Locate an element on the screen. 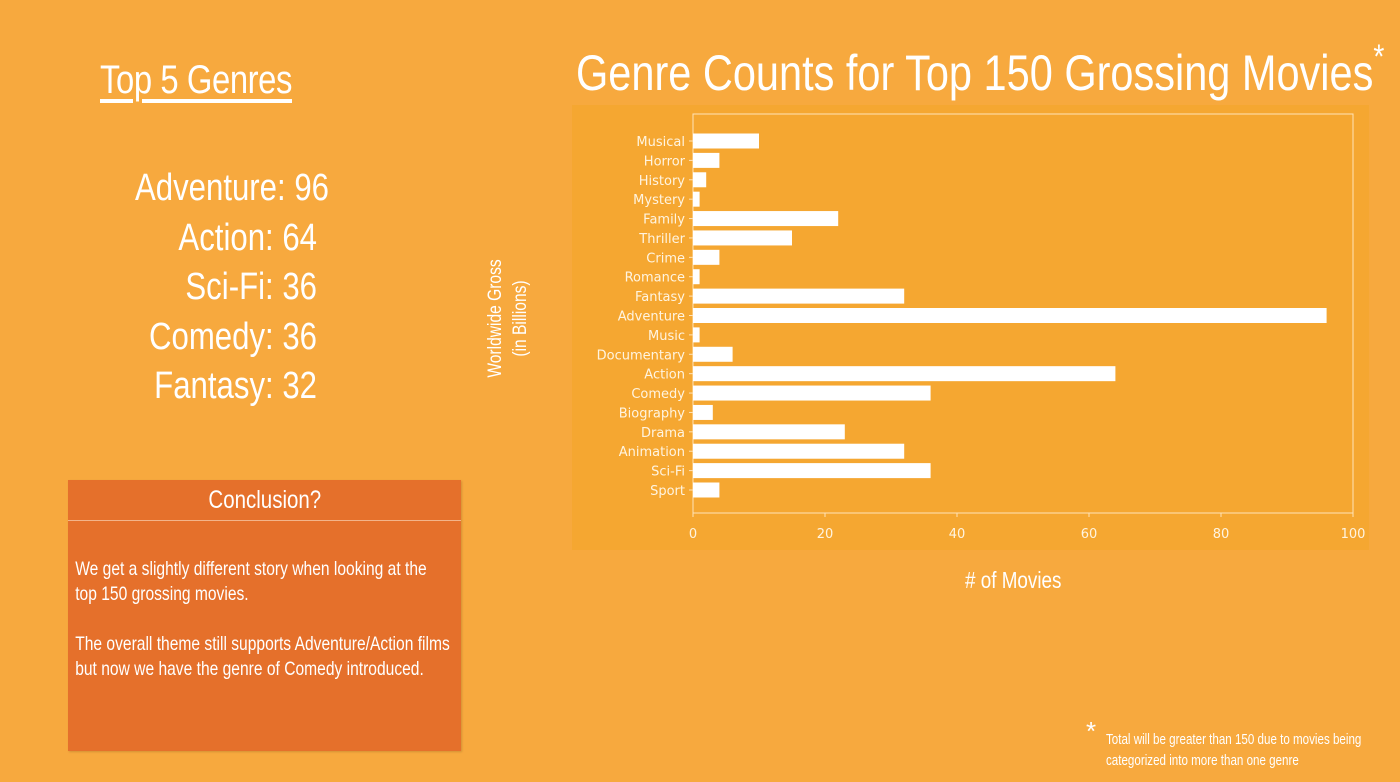 This screenshot has height=782, width=1400. conclusion-heading-text: Conclusion? is located at coordinates (264, 500).